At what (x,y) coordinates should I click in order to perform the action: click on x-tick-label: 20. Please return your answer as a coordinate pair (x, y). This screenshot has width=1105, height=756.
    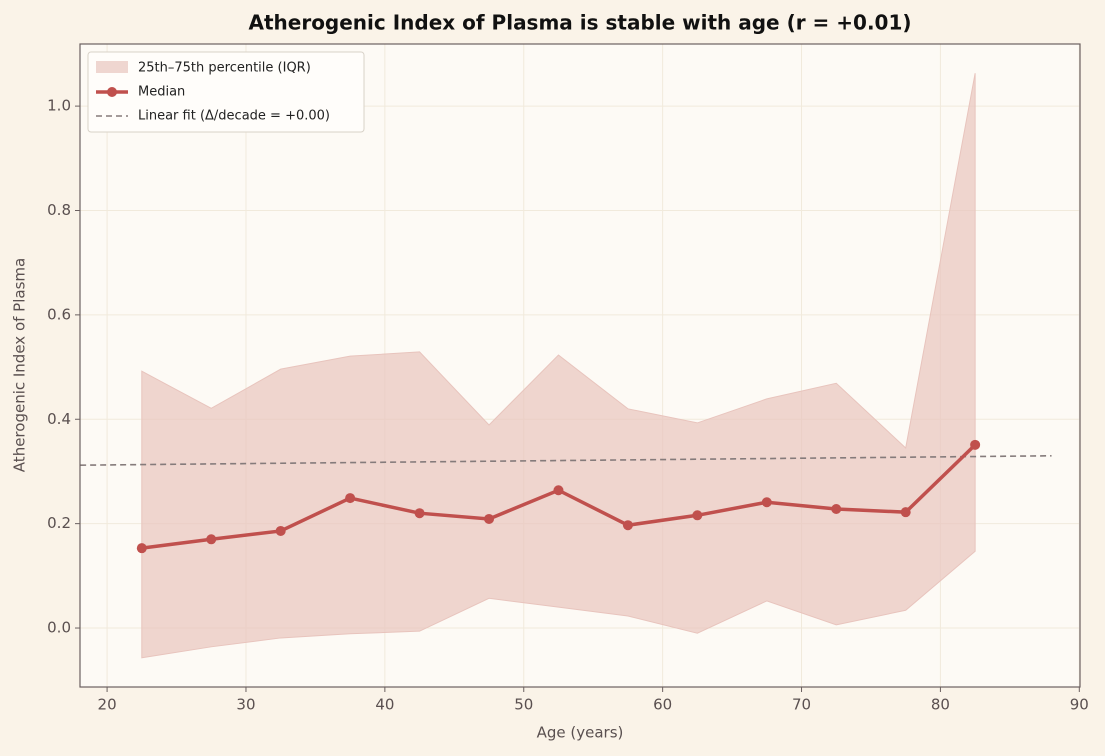
    Looking at the image, I should click on (107, 705).